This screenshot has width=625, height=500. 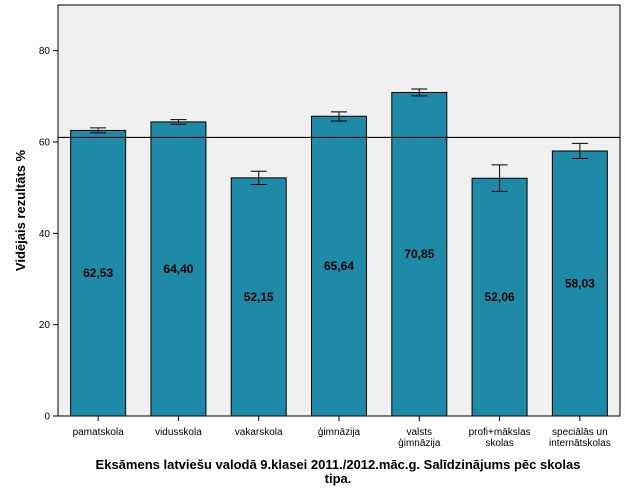 What do you see at coordinates (499, 443) in the screenshot?
I see `category-label: skolas` at bounding box center [499, 443].